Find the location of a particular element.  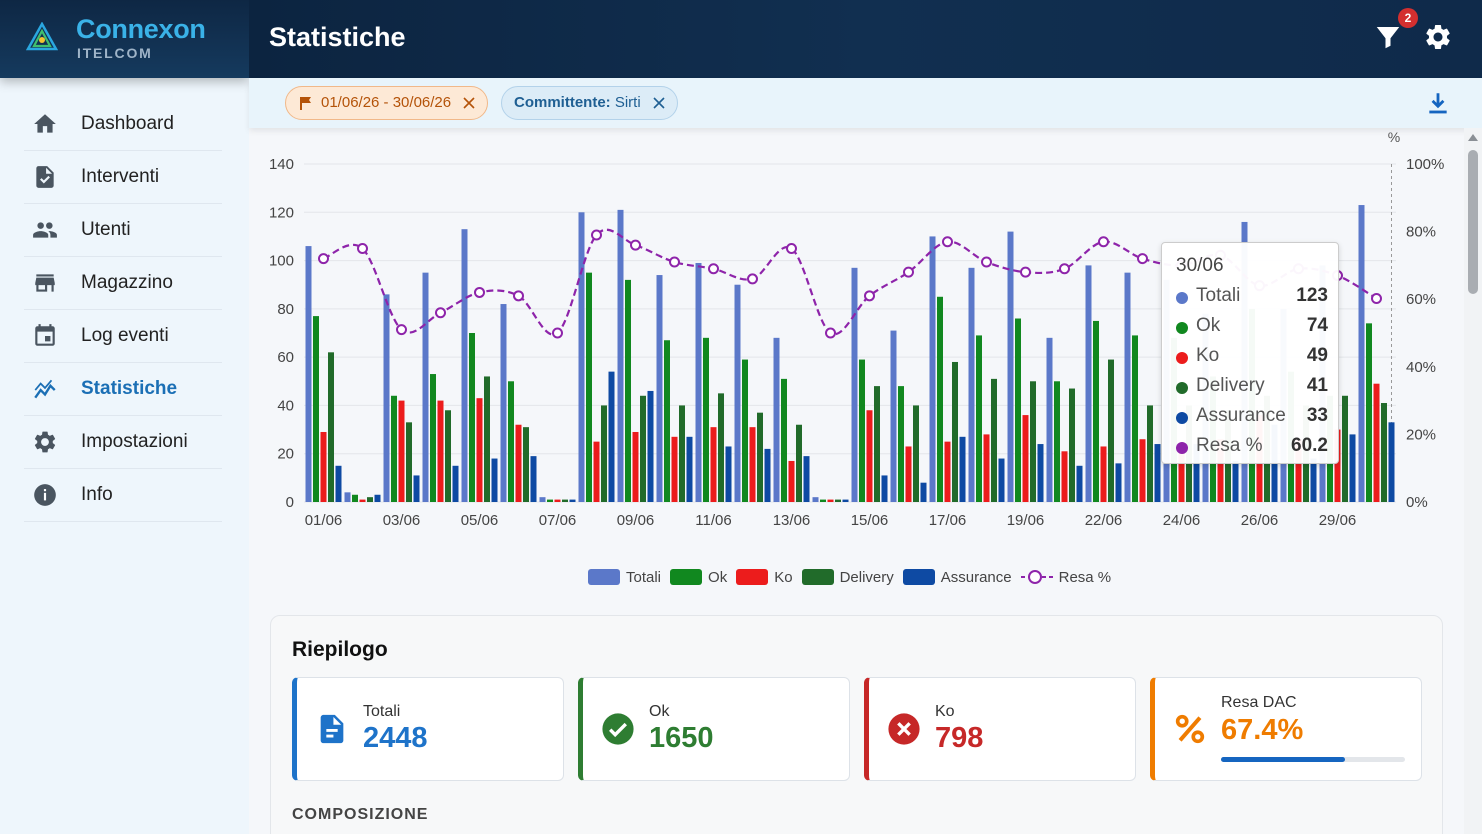

sidebar-item-interventi: Interventi is located at coordinates (123, 177).